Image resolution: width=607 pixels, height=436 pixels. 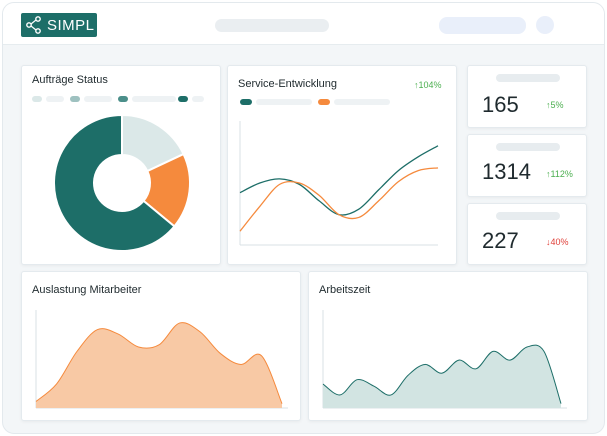 What do you see at coordinates (33, 25) in the screenshot?
I see `network-icon` at bounding box center [33, 25].